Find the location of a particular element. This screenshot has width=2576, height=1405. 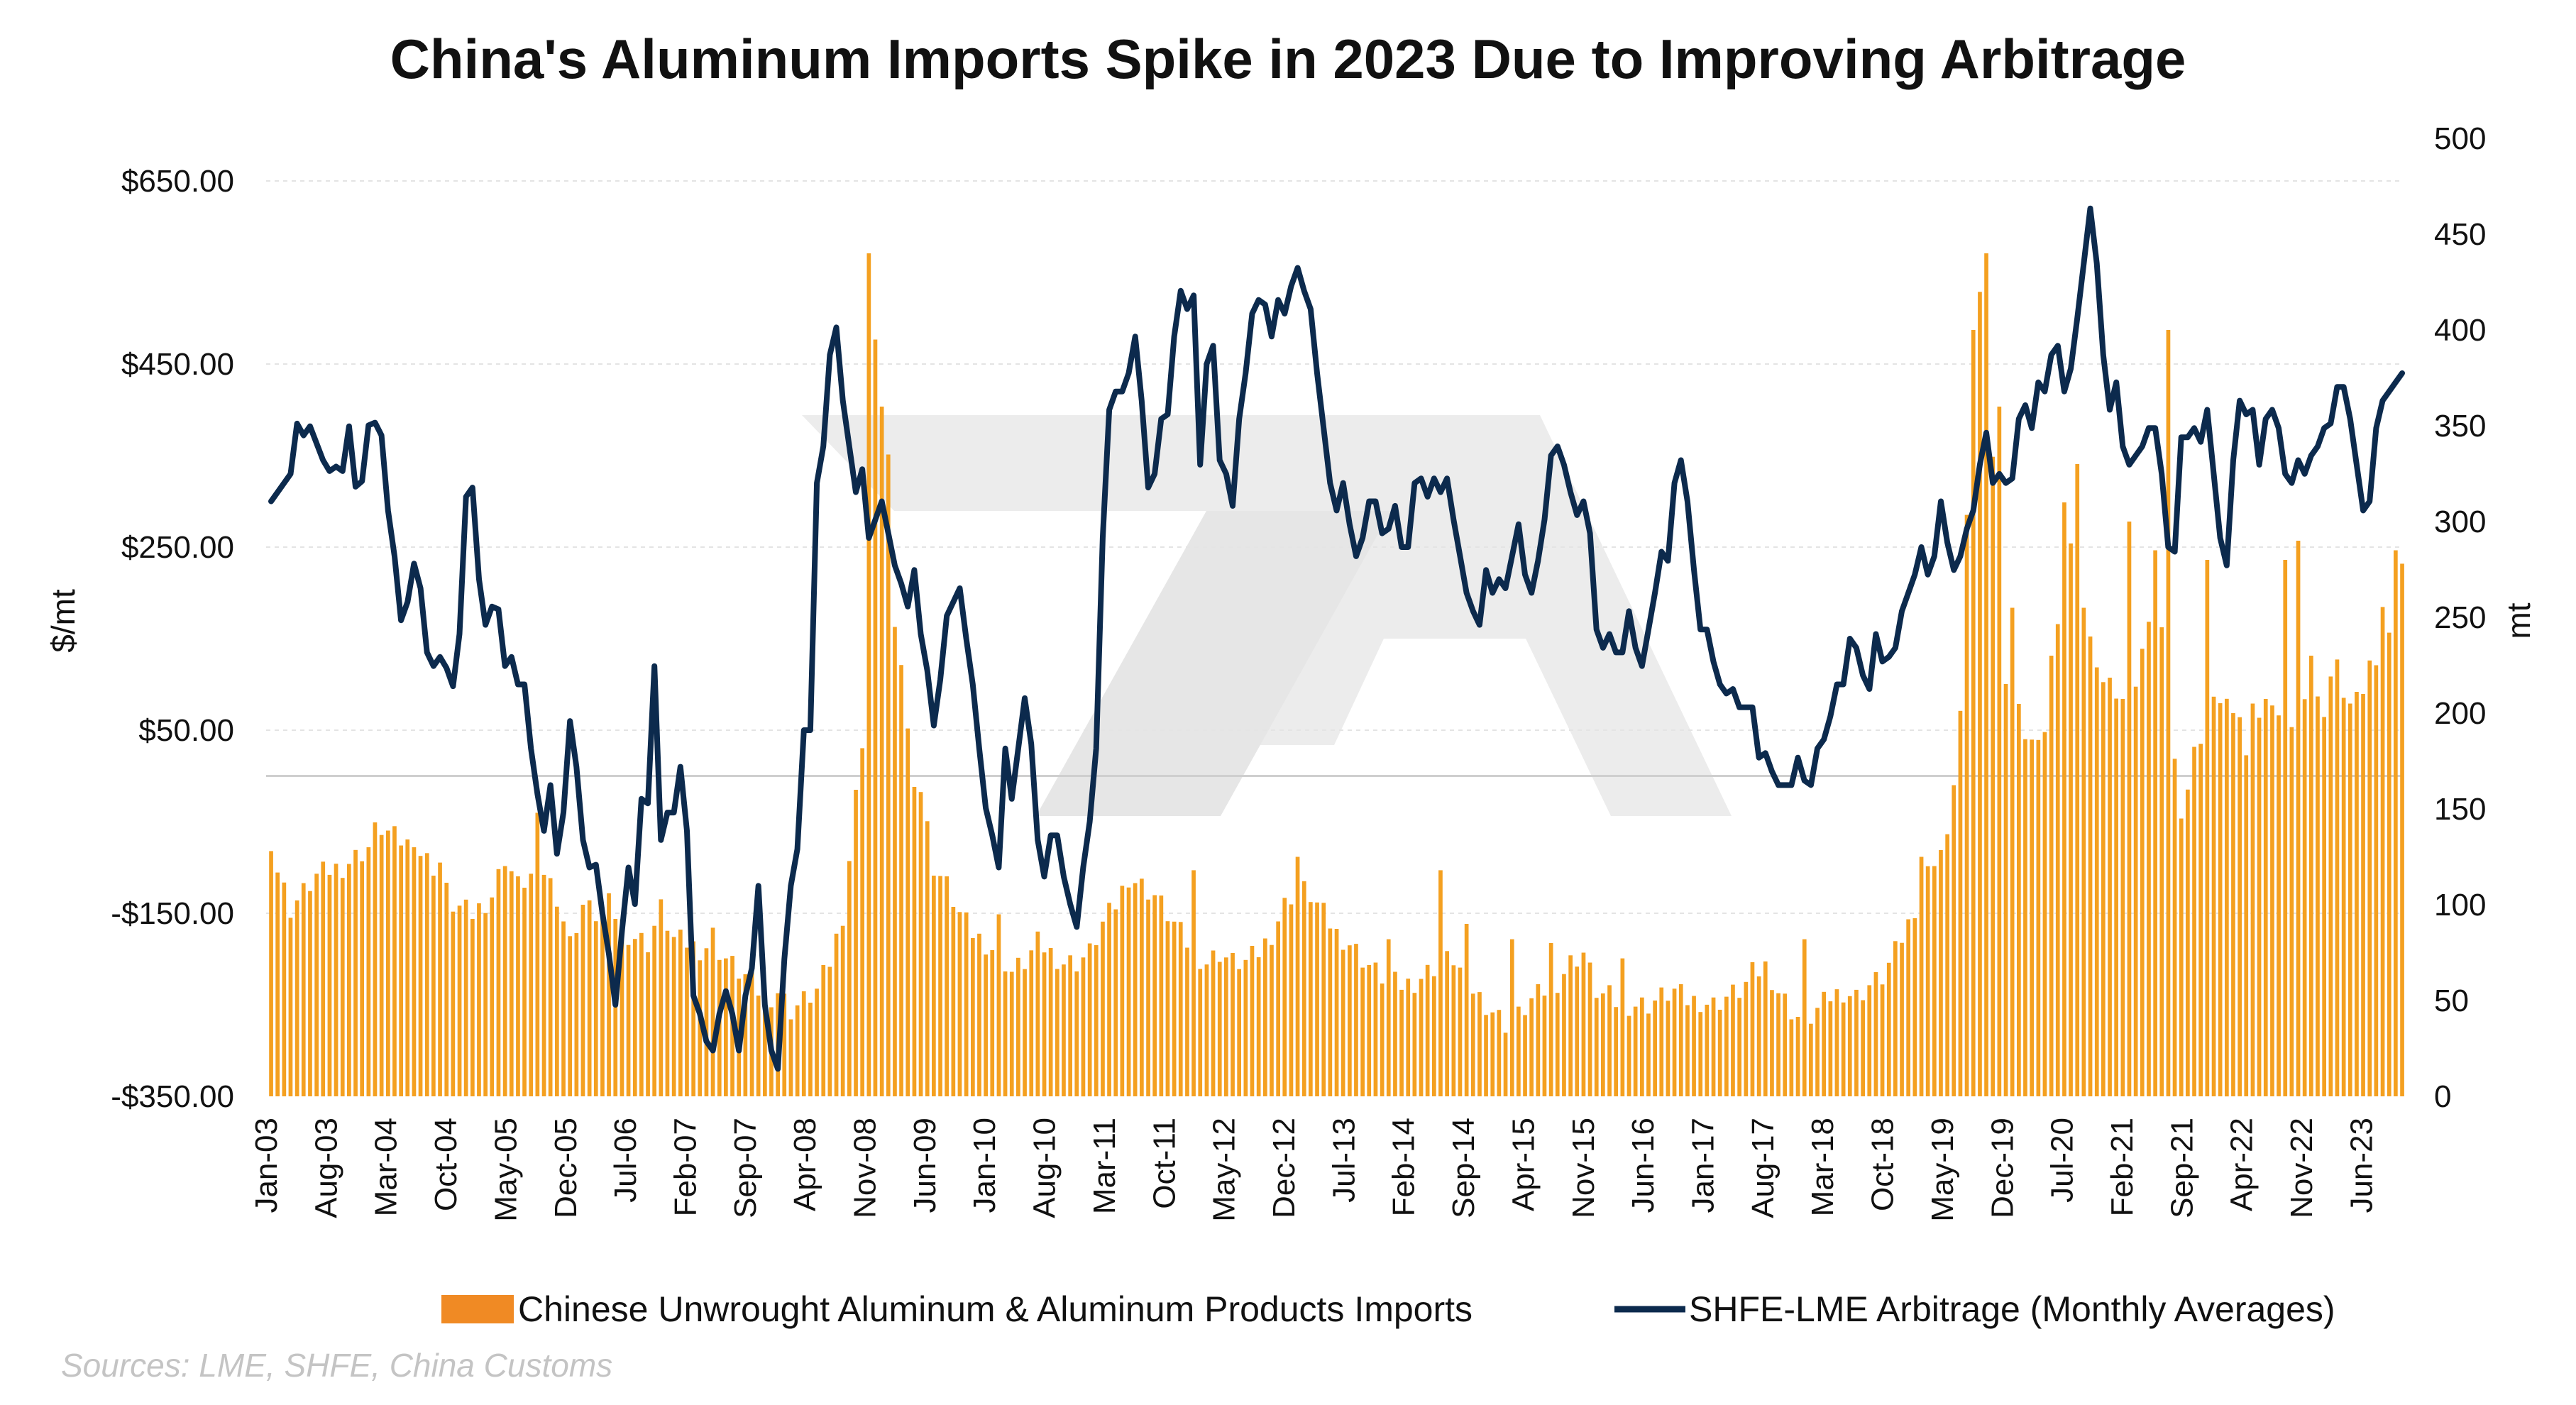

x-tick-label: Jun-16 is located at coordinates (1643, 1165).